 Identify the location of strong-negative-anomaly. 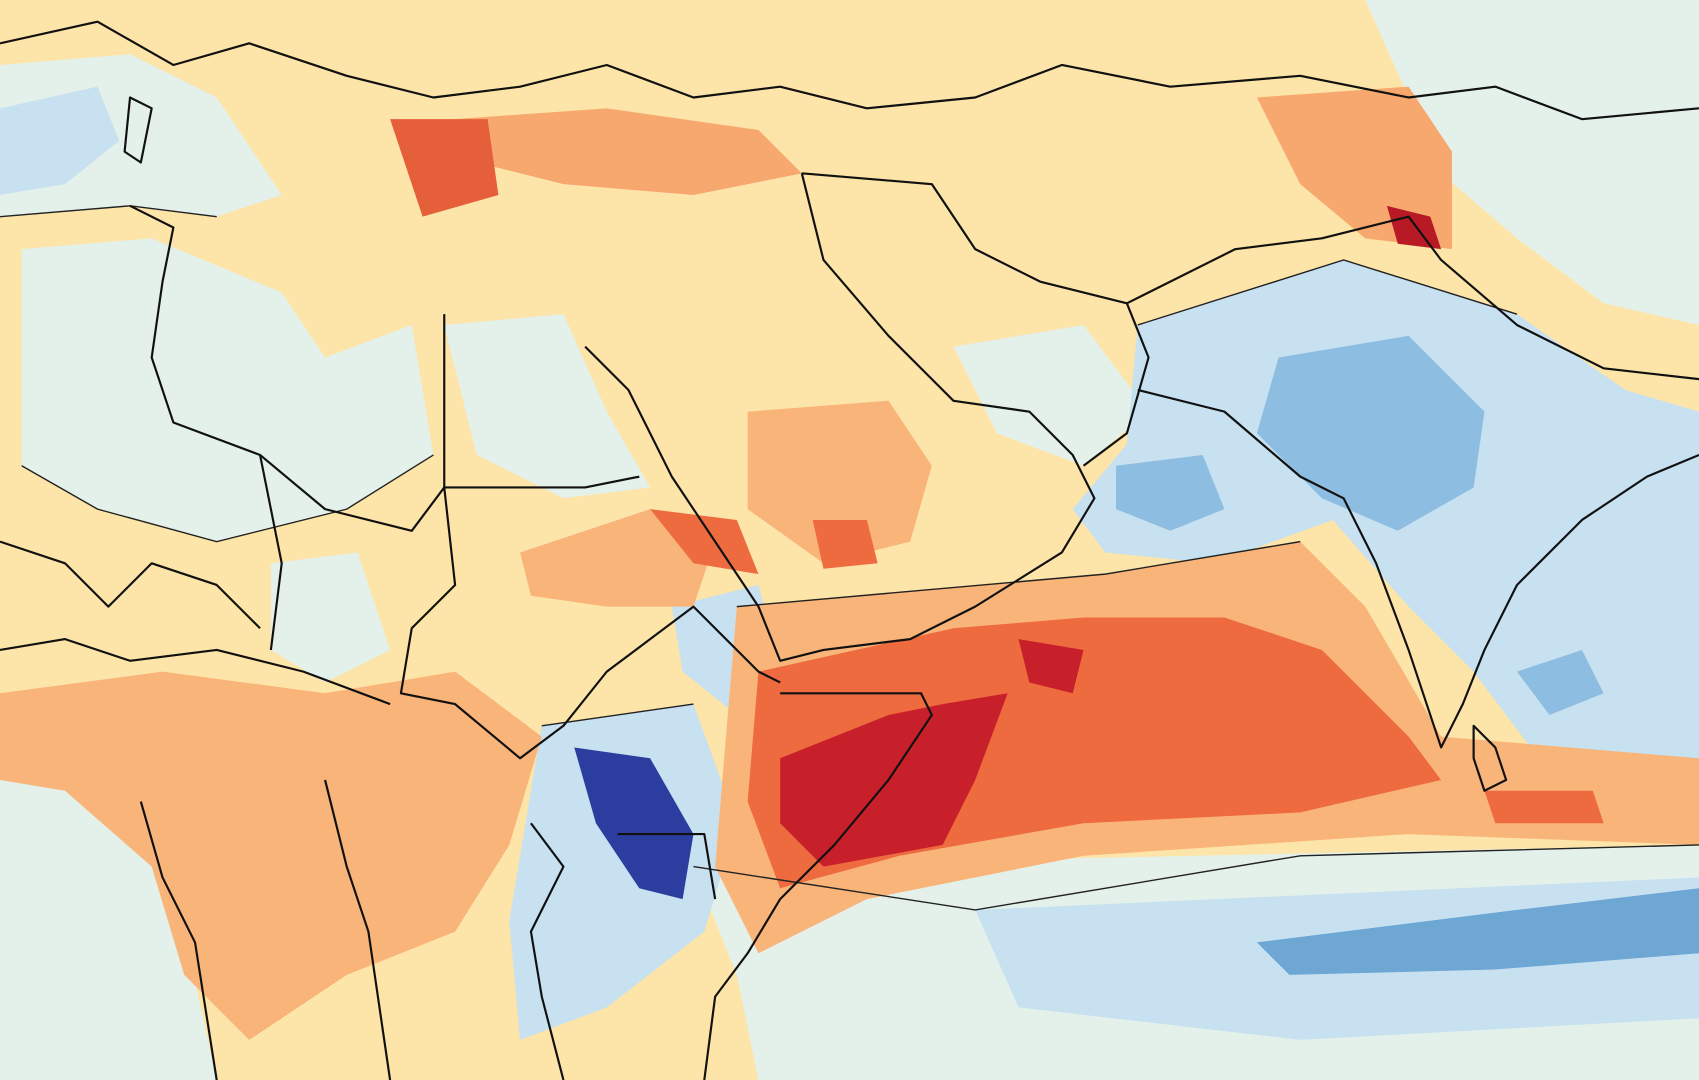
(634, 823).